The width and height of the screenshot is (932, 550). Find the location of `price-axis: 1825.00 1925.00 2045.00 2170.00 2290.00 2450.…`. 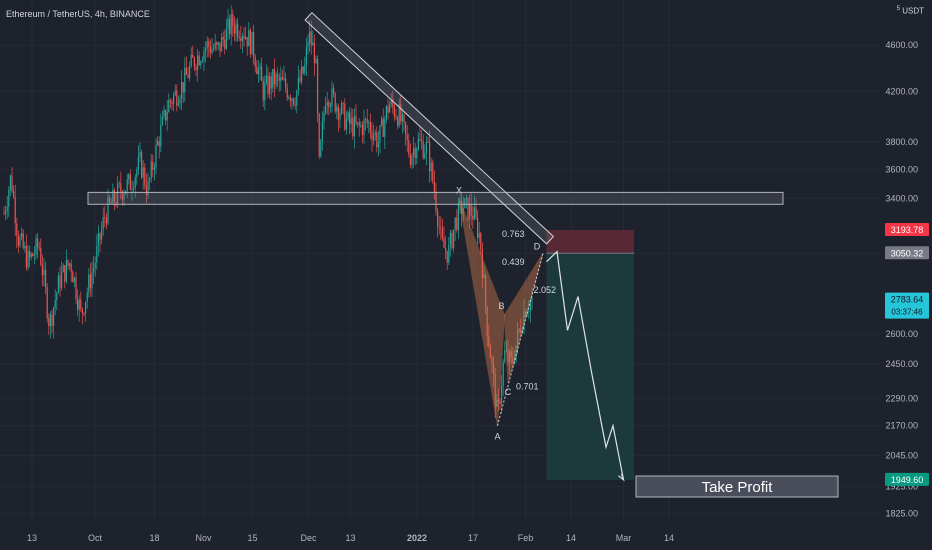

price-axis: 1825.00 1925.00 2045.00 2170.00 2290.00 2450.… is located at coordinates (907, 279).